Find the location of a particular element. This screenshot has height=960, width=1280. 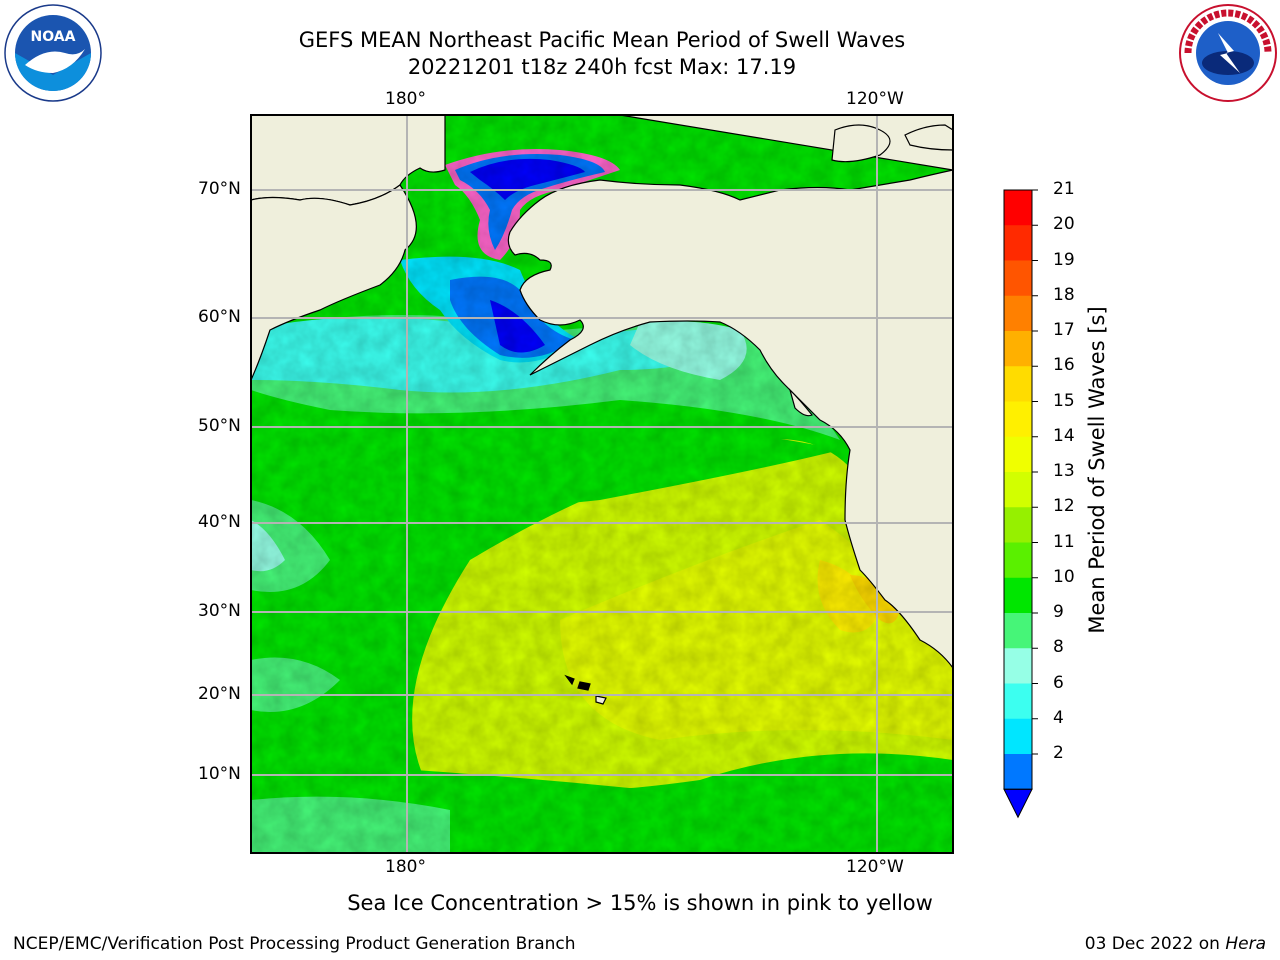

colorbar-tick-label: 10 is located at coordinates (1064, 576).